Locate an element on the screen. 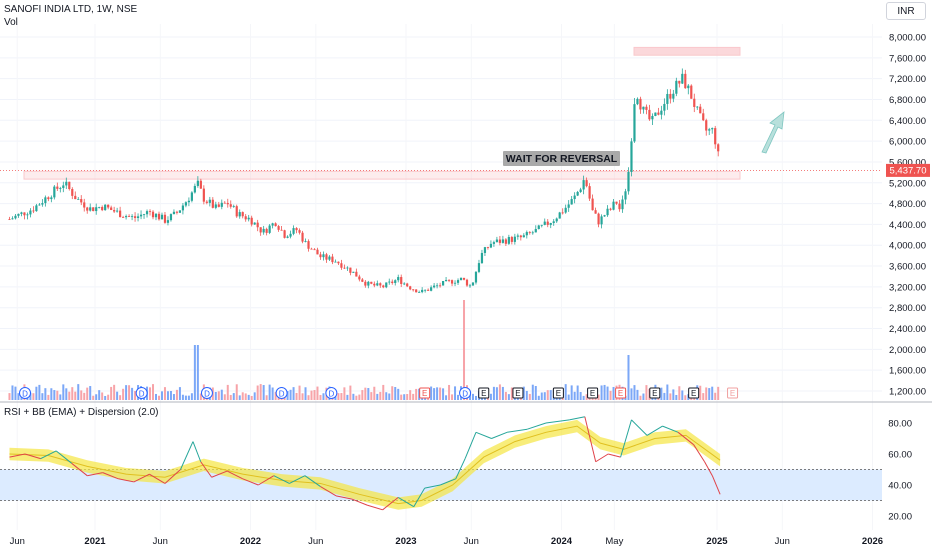 Image resolution: width=932 pixels, height=550 pixels. last-price-tag: 5,437.70 is located at coordinates (908, 170).